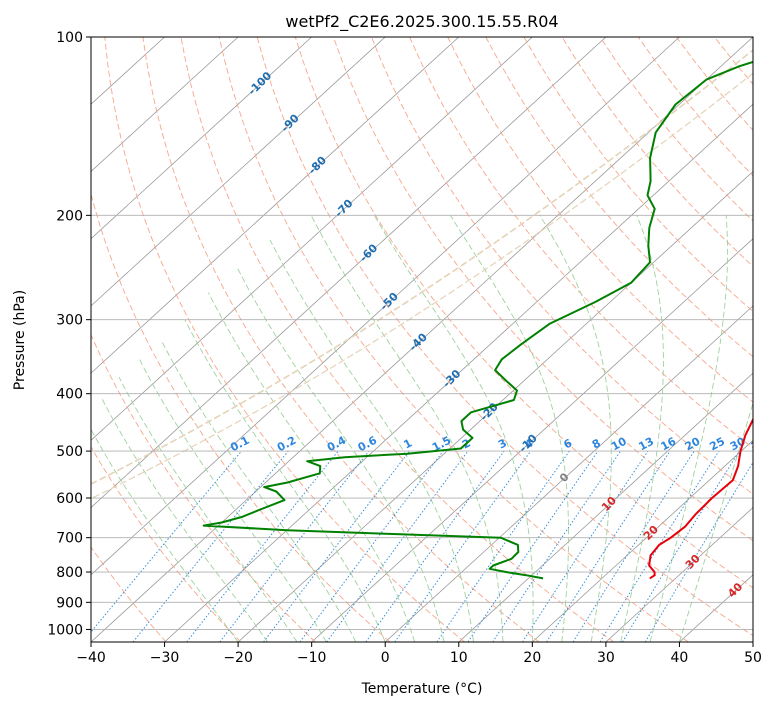 The image size is (775, 708). I want to click on x-tick-label: −10, so click(312, 658).